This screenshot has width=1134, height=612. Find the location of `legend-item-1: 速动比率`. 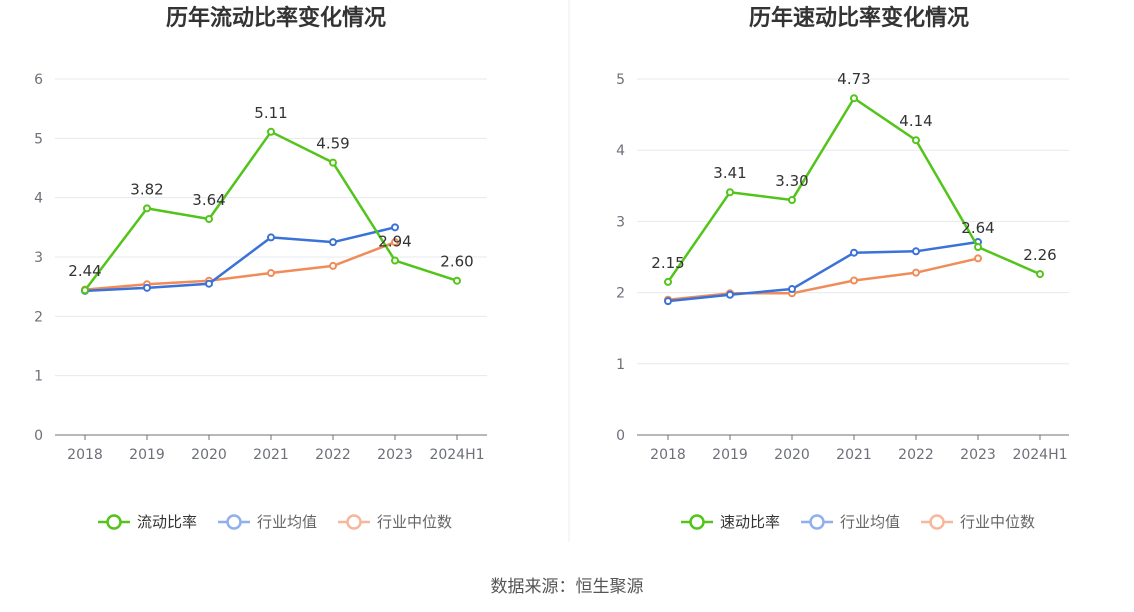

legend-item-1: 速动比率 is located at coordinates (730, 522).